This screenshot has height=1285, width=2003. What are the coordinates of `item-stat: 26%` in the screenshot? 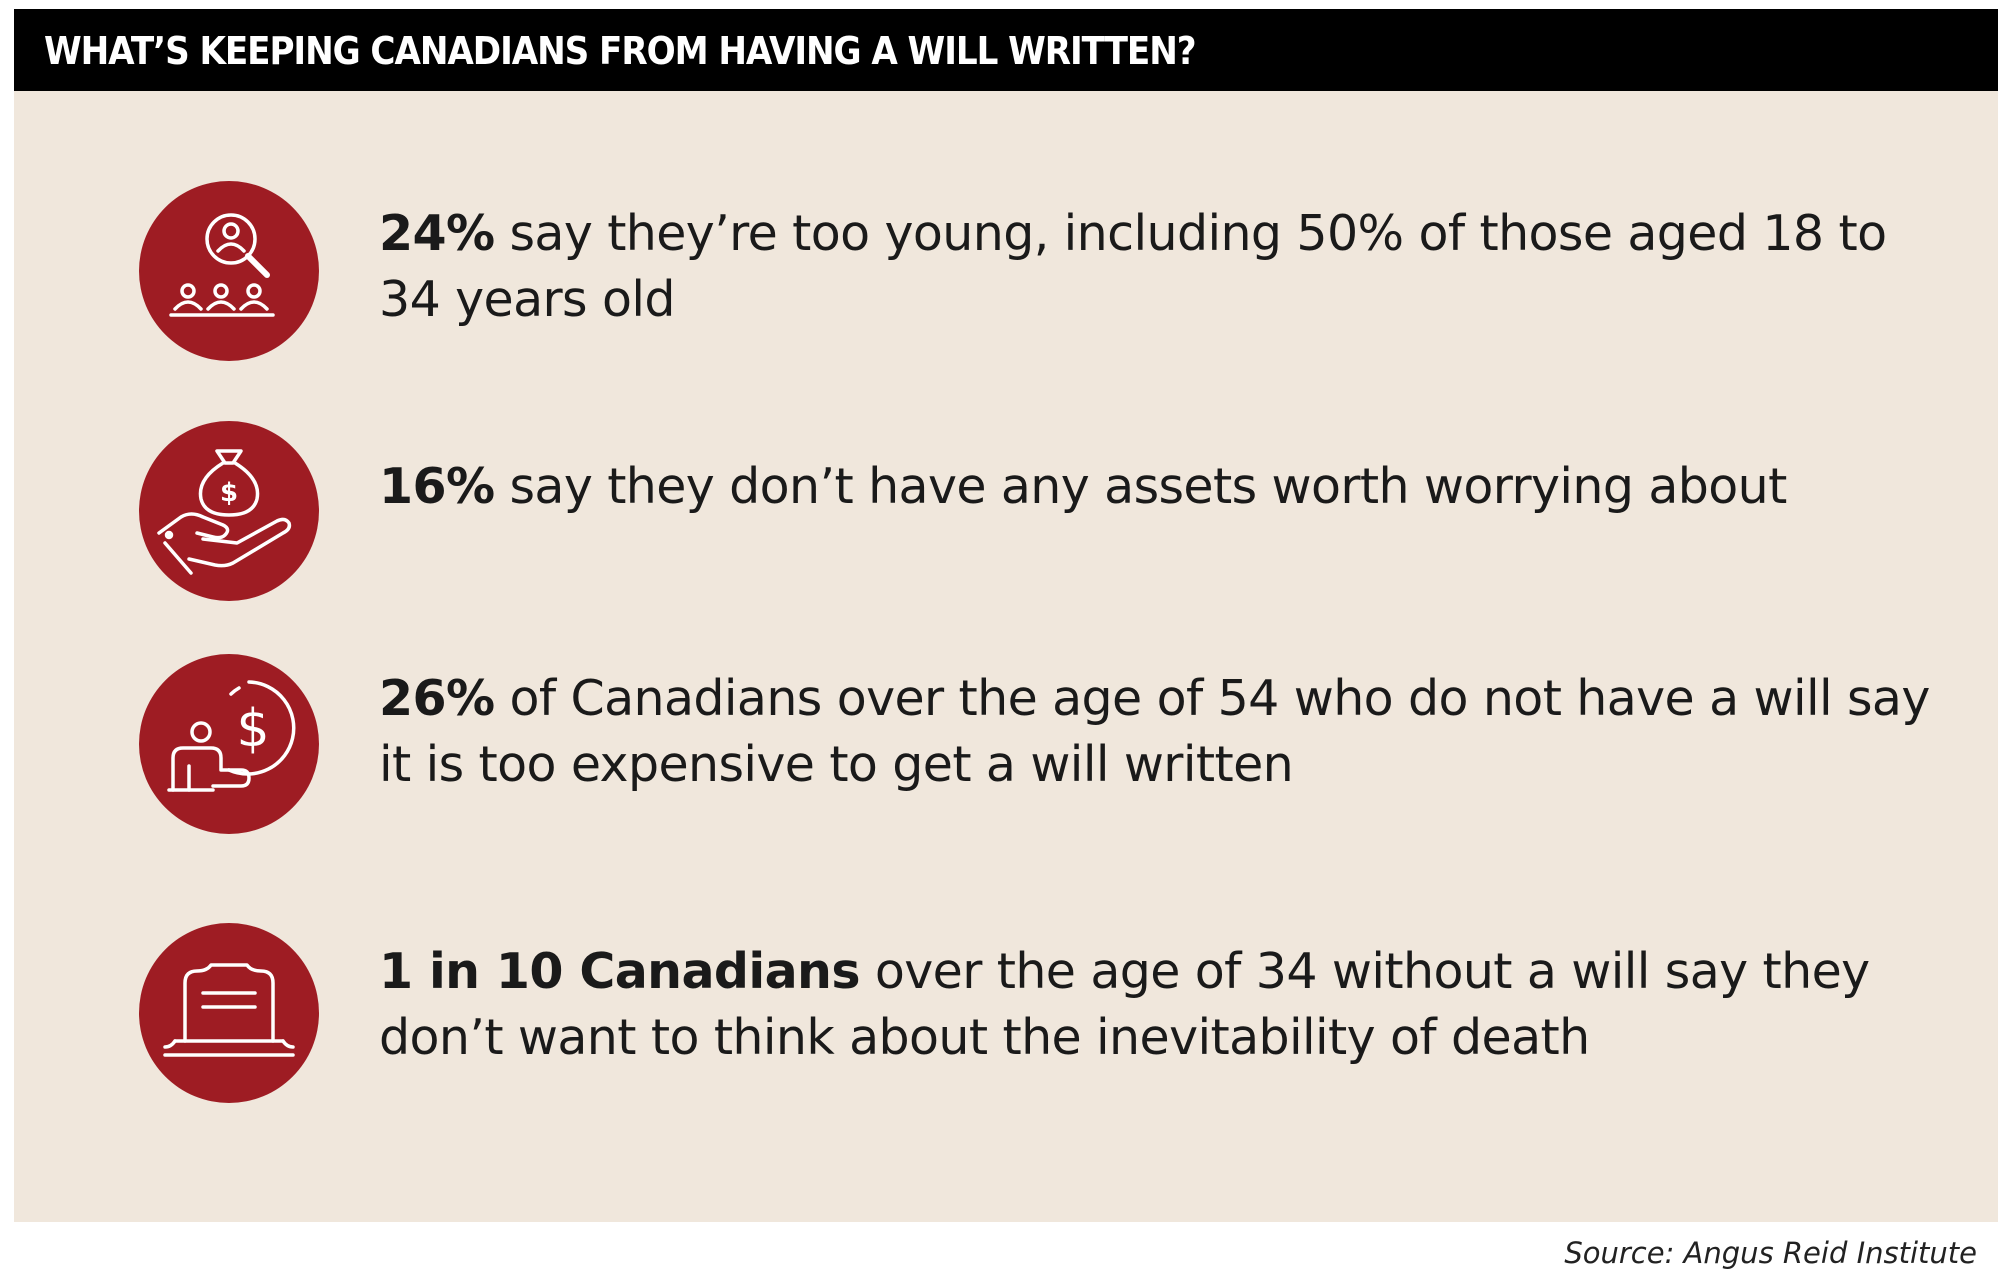 It's located at (437, 698).